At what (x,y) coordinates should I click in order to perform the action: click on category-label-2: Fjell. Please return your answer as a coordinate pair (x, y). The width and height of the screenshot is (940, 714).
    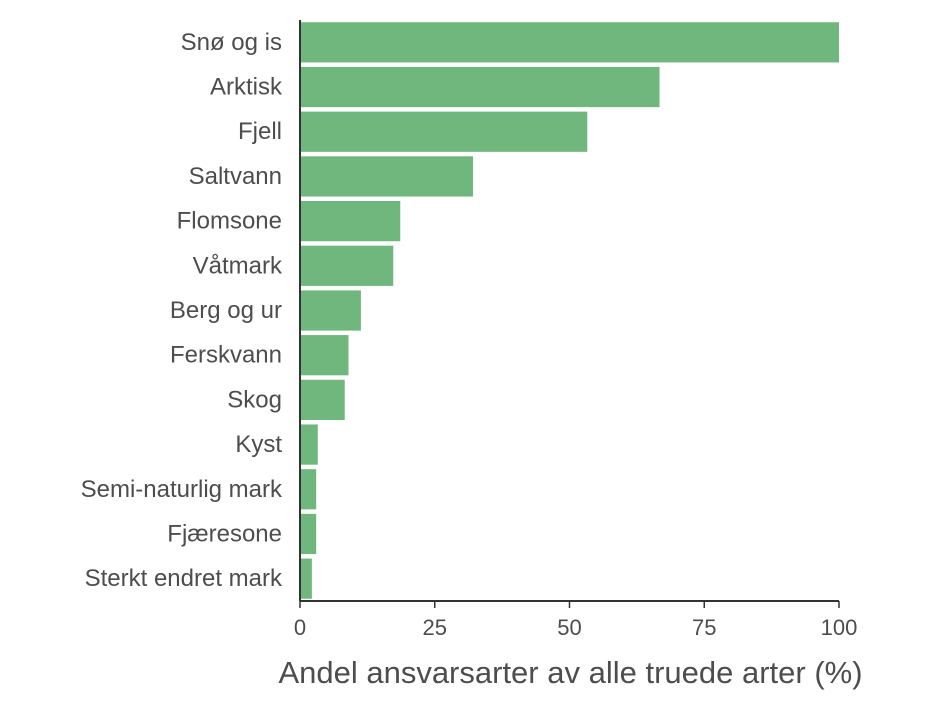
    Looking at the image, I should click on (260, 131).